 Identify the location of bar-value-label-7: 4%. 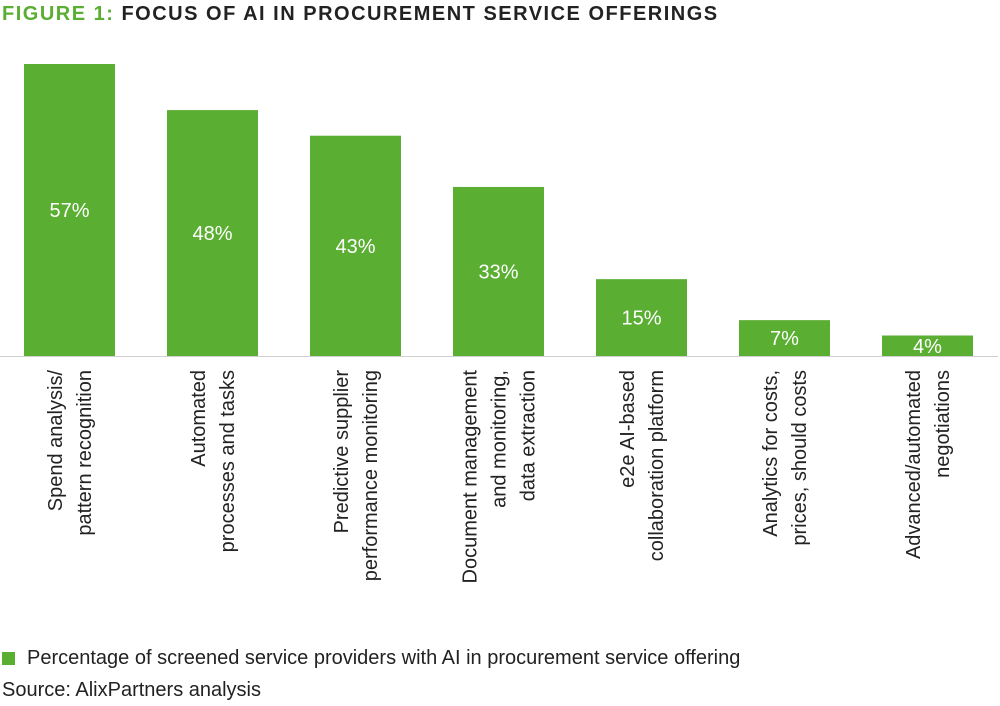
(927, 347).